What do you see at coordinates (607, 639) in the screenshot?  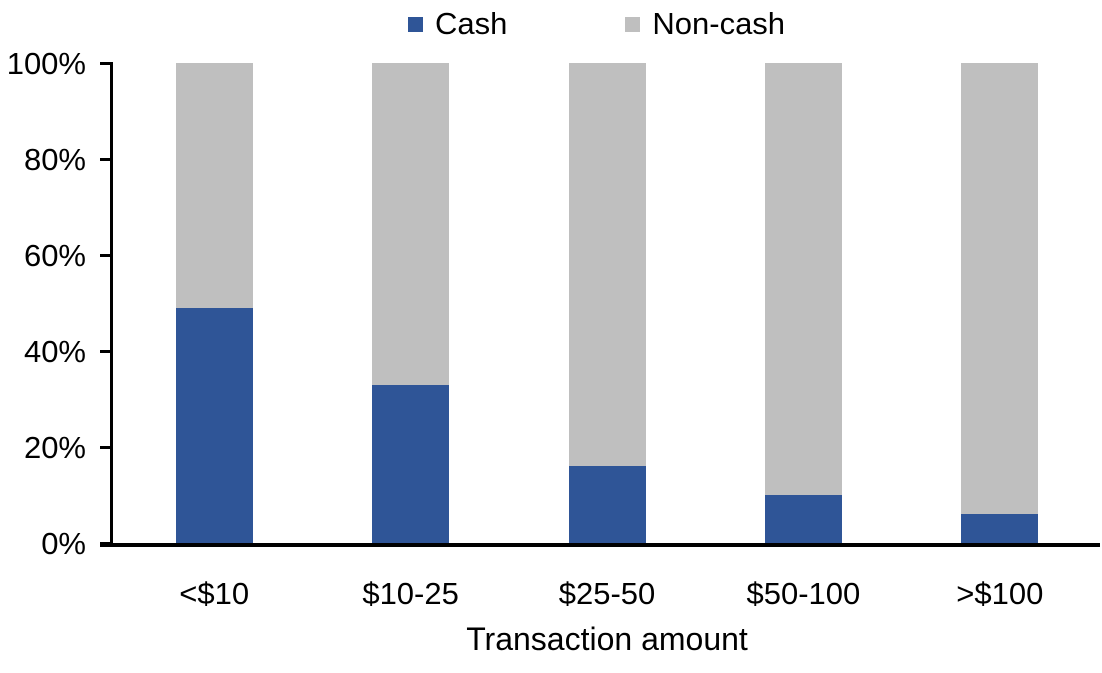 I see `x-axis-title: Transaction amount` at bounding box center [607, 639].